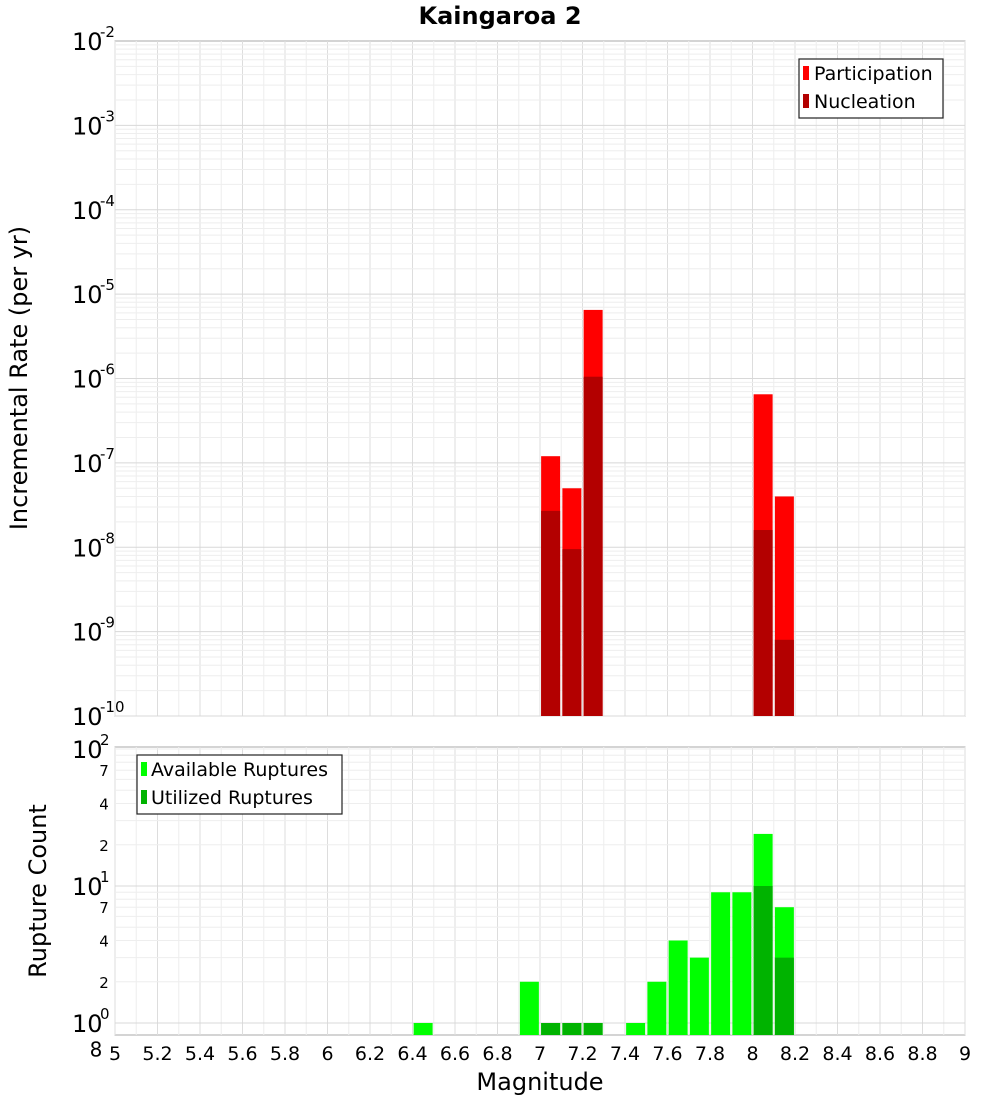 The width and height of the screenshot is (1000, 1100). Describe the element at coordinates (239, 770) in the screenshot. I see `legend-label-available: Available Ruptures` at that location.